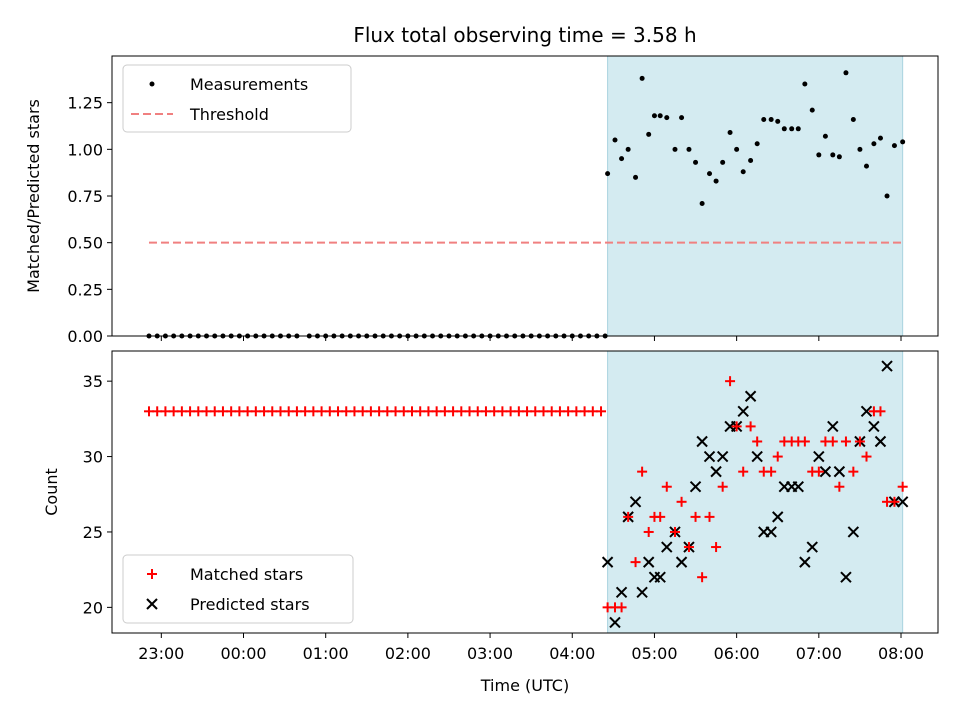 The height and width of the screenshot is (720, 960). What do you see at coordinates (93, 607) in the screenshot?
I see `count-y-tick-label: 20` at bounding box center [93, 607].